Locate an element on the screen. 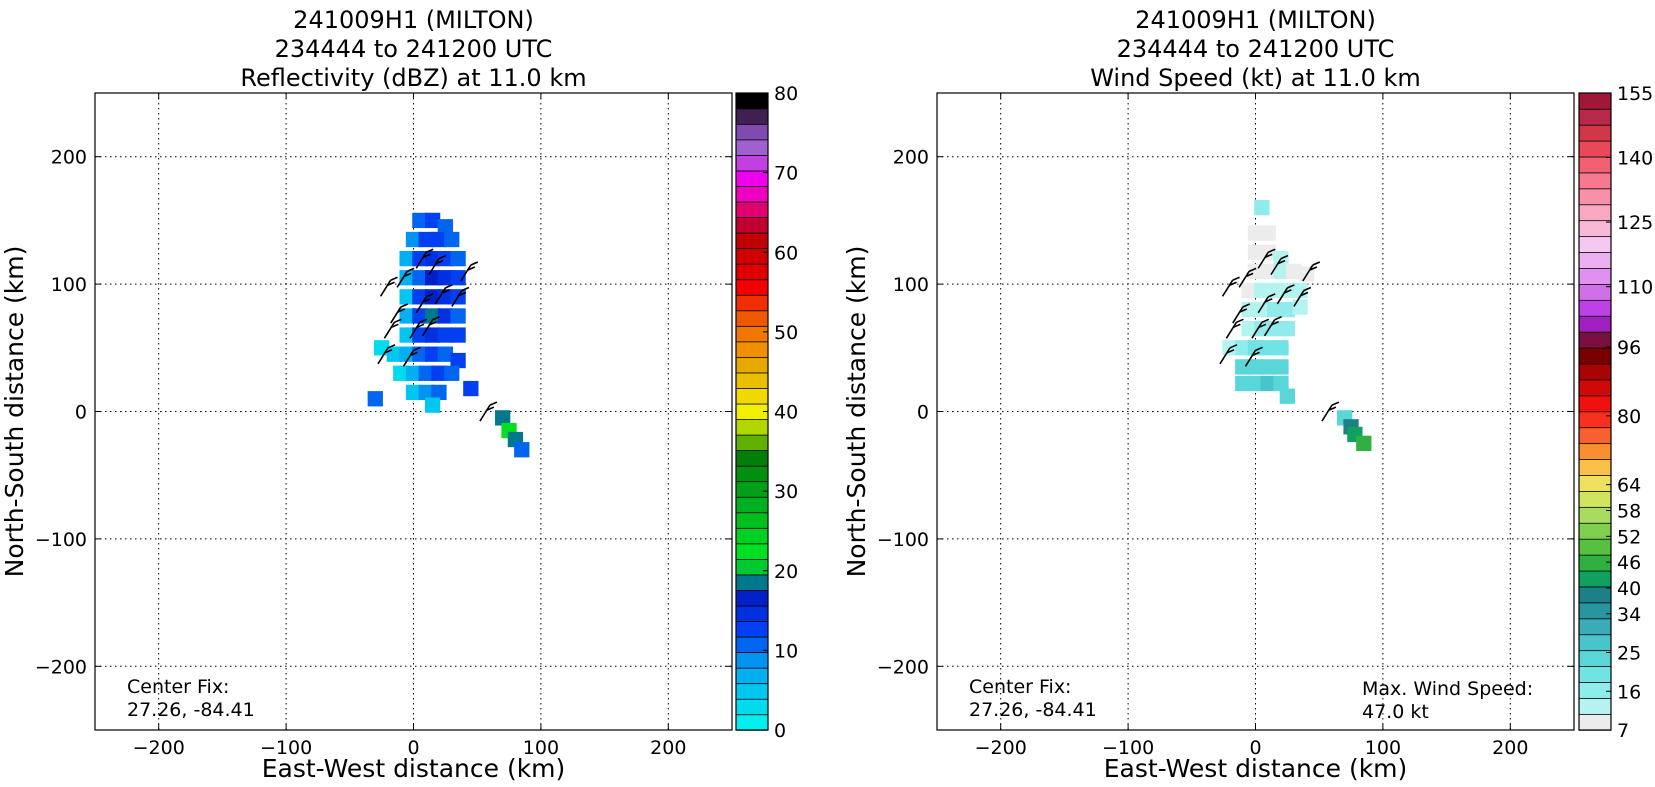 This screenshot has height=787, width=1655. x-tick-label: −100 is located at coordinates (1128, 748).